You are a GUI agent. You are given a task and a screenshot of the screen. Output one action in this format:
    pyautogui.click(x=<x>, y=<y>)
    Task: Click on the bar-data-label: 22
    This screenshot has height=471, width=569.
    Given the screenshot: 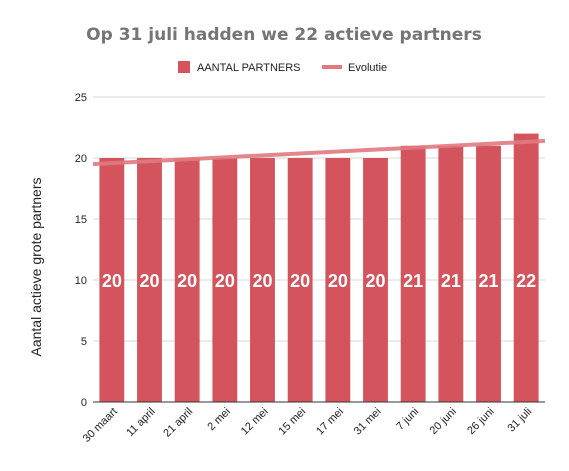 What is the action you would take?
    pyautogui.click(x=526, y=281)
    